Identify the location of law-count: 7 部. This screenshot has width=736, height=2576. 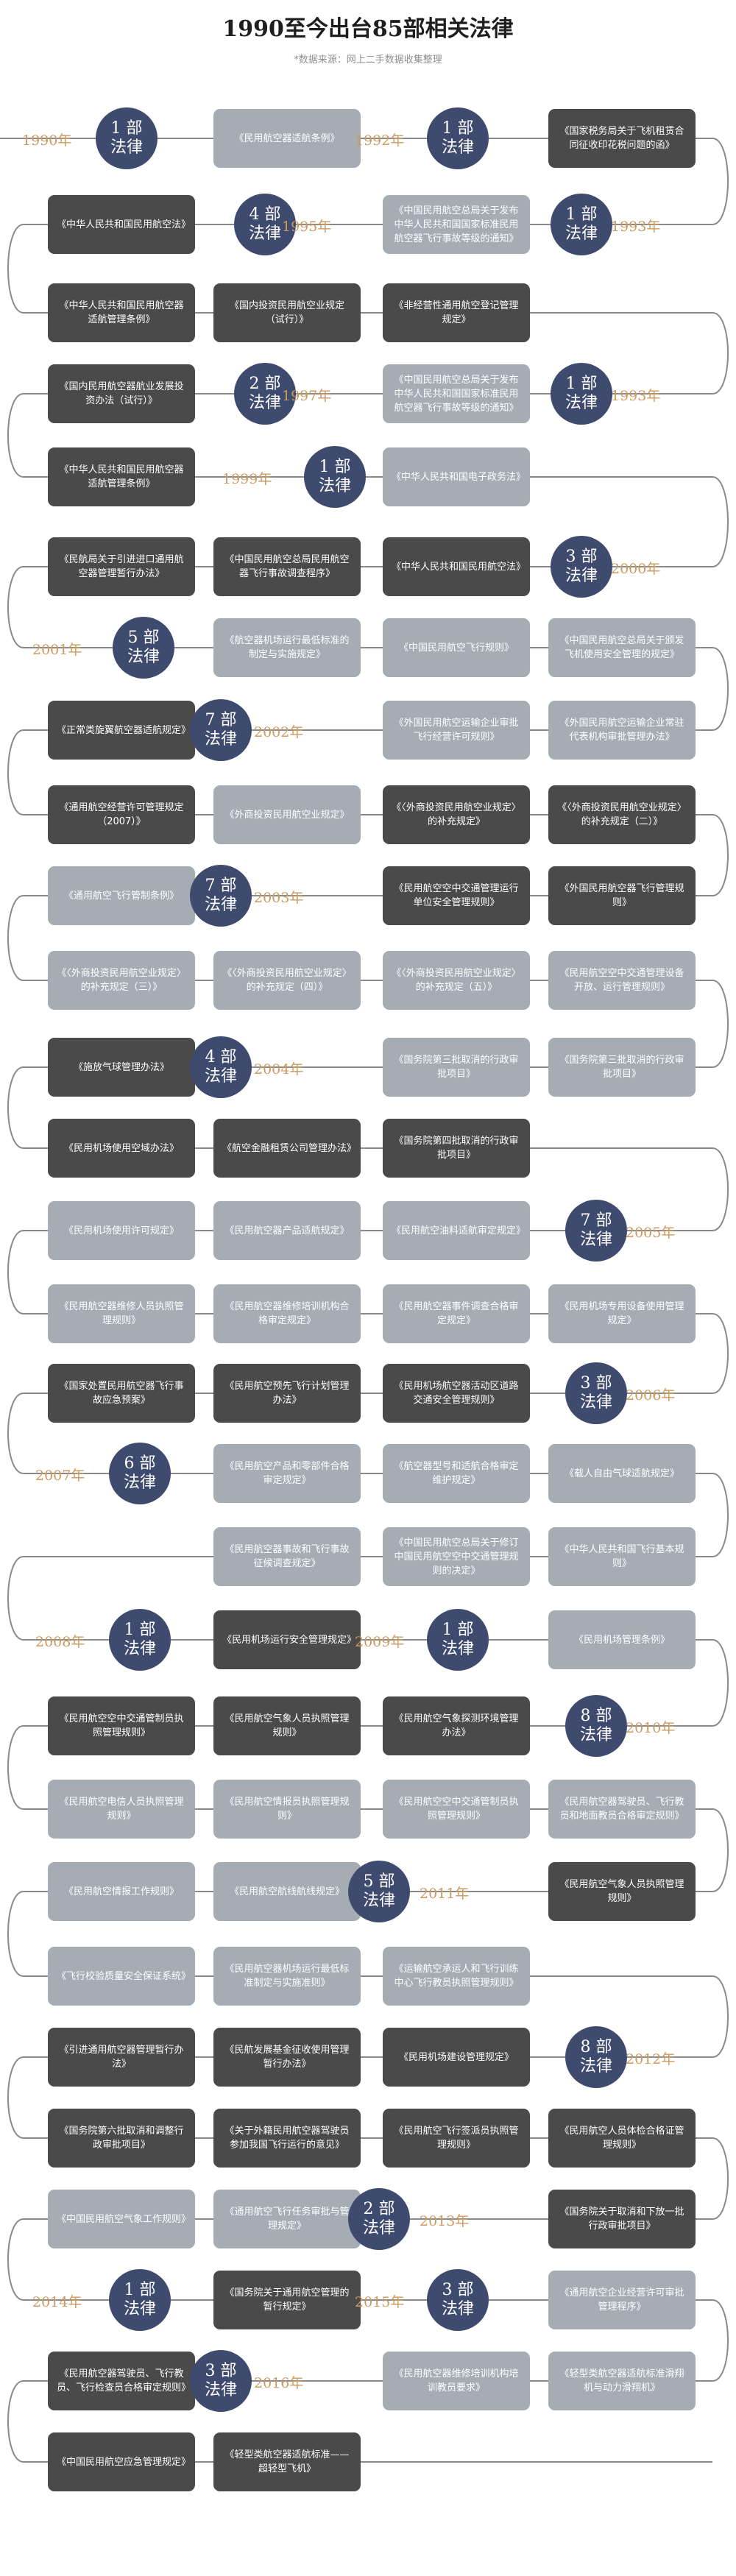
(596, 1220).